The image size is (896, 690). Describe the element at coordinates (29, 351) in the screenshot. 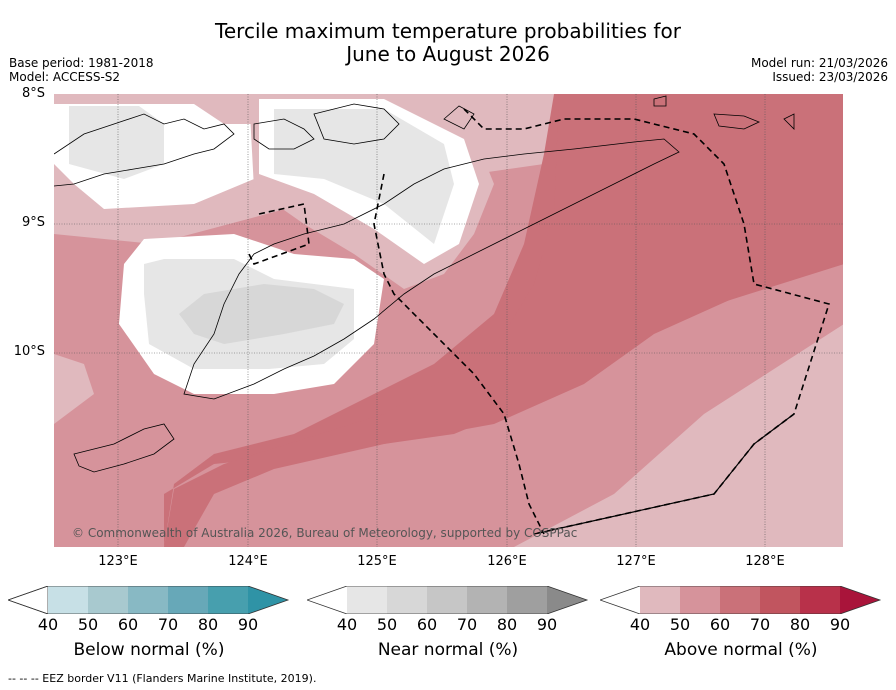

I see `lat-label-10s: 10°S` at that location.